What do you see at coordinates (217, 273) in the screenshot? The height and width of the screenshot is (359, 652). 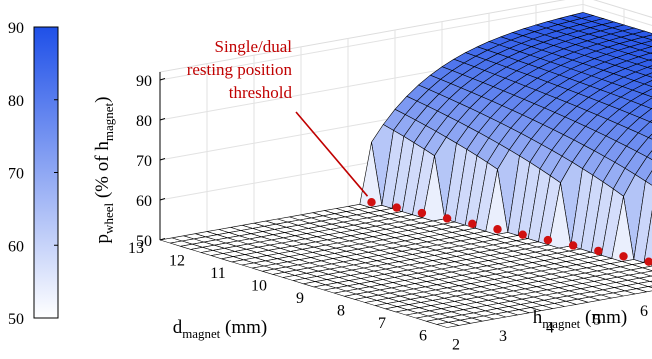 I see `d-tick-label: 11` at bounding box center [217, 273].